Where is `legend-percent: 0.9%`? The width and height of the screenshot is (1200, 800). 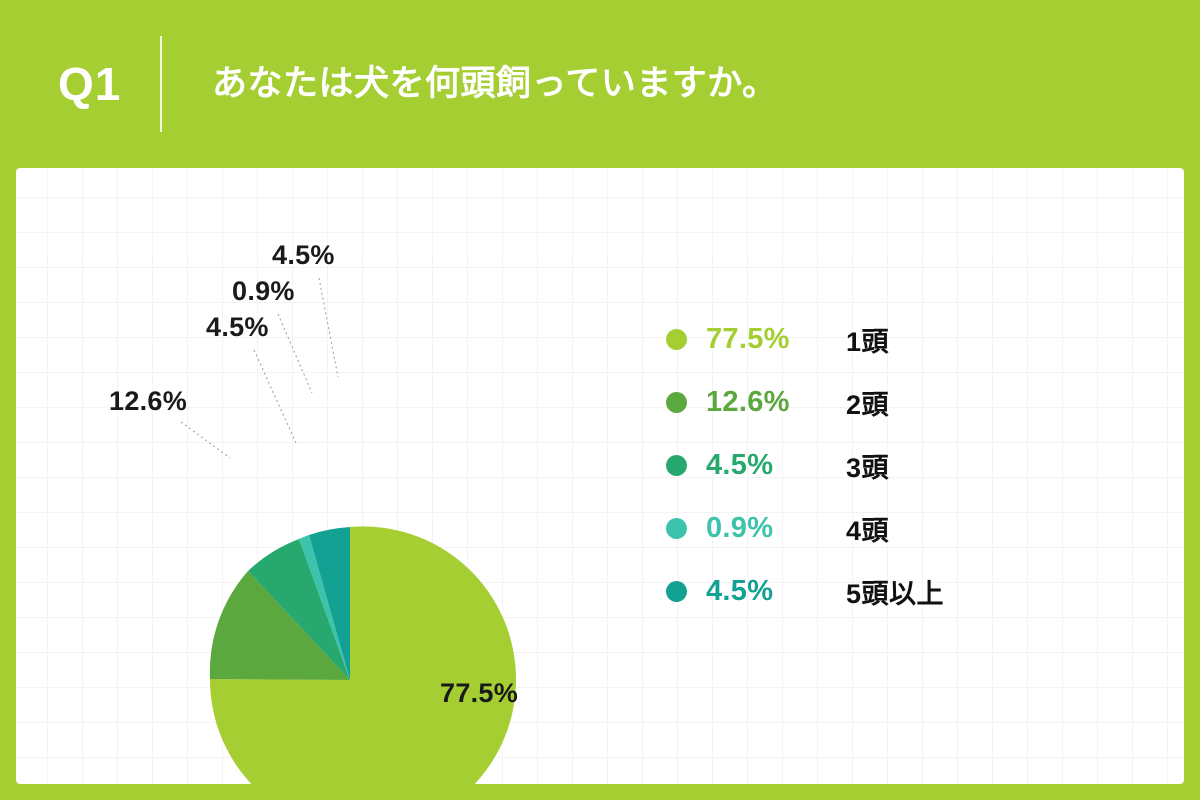
legend-percent: 0.9% is located at coordinates (740, 528).